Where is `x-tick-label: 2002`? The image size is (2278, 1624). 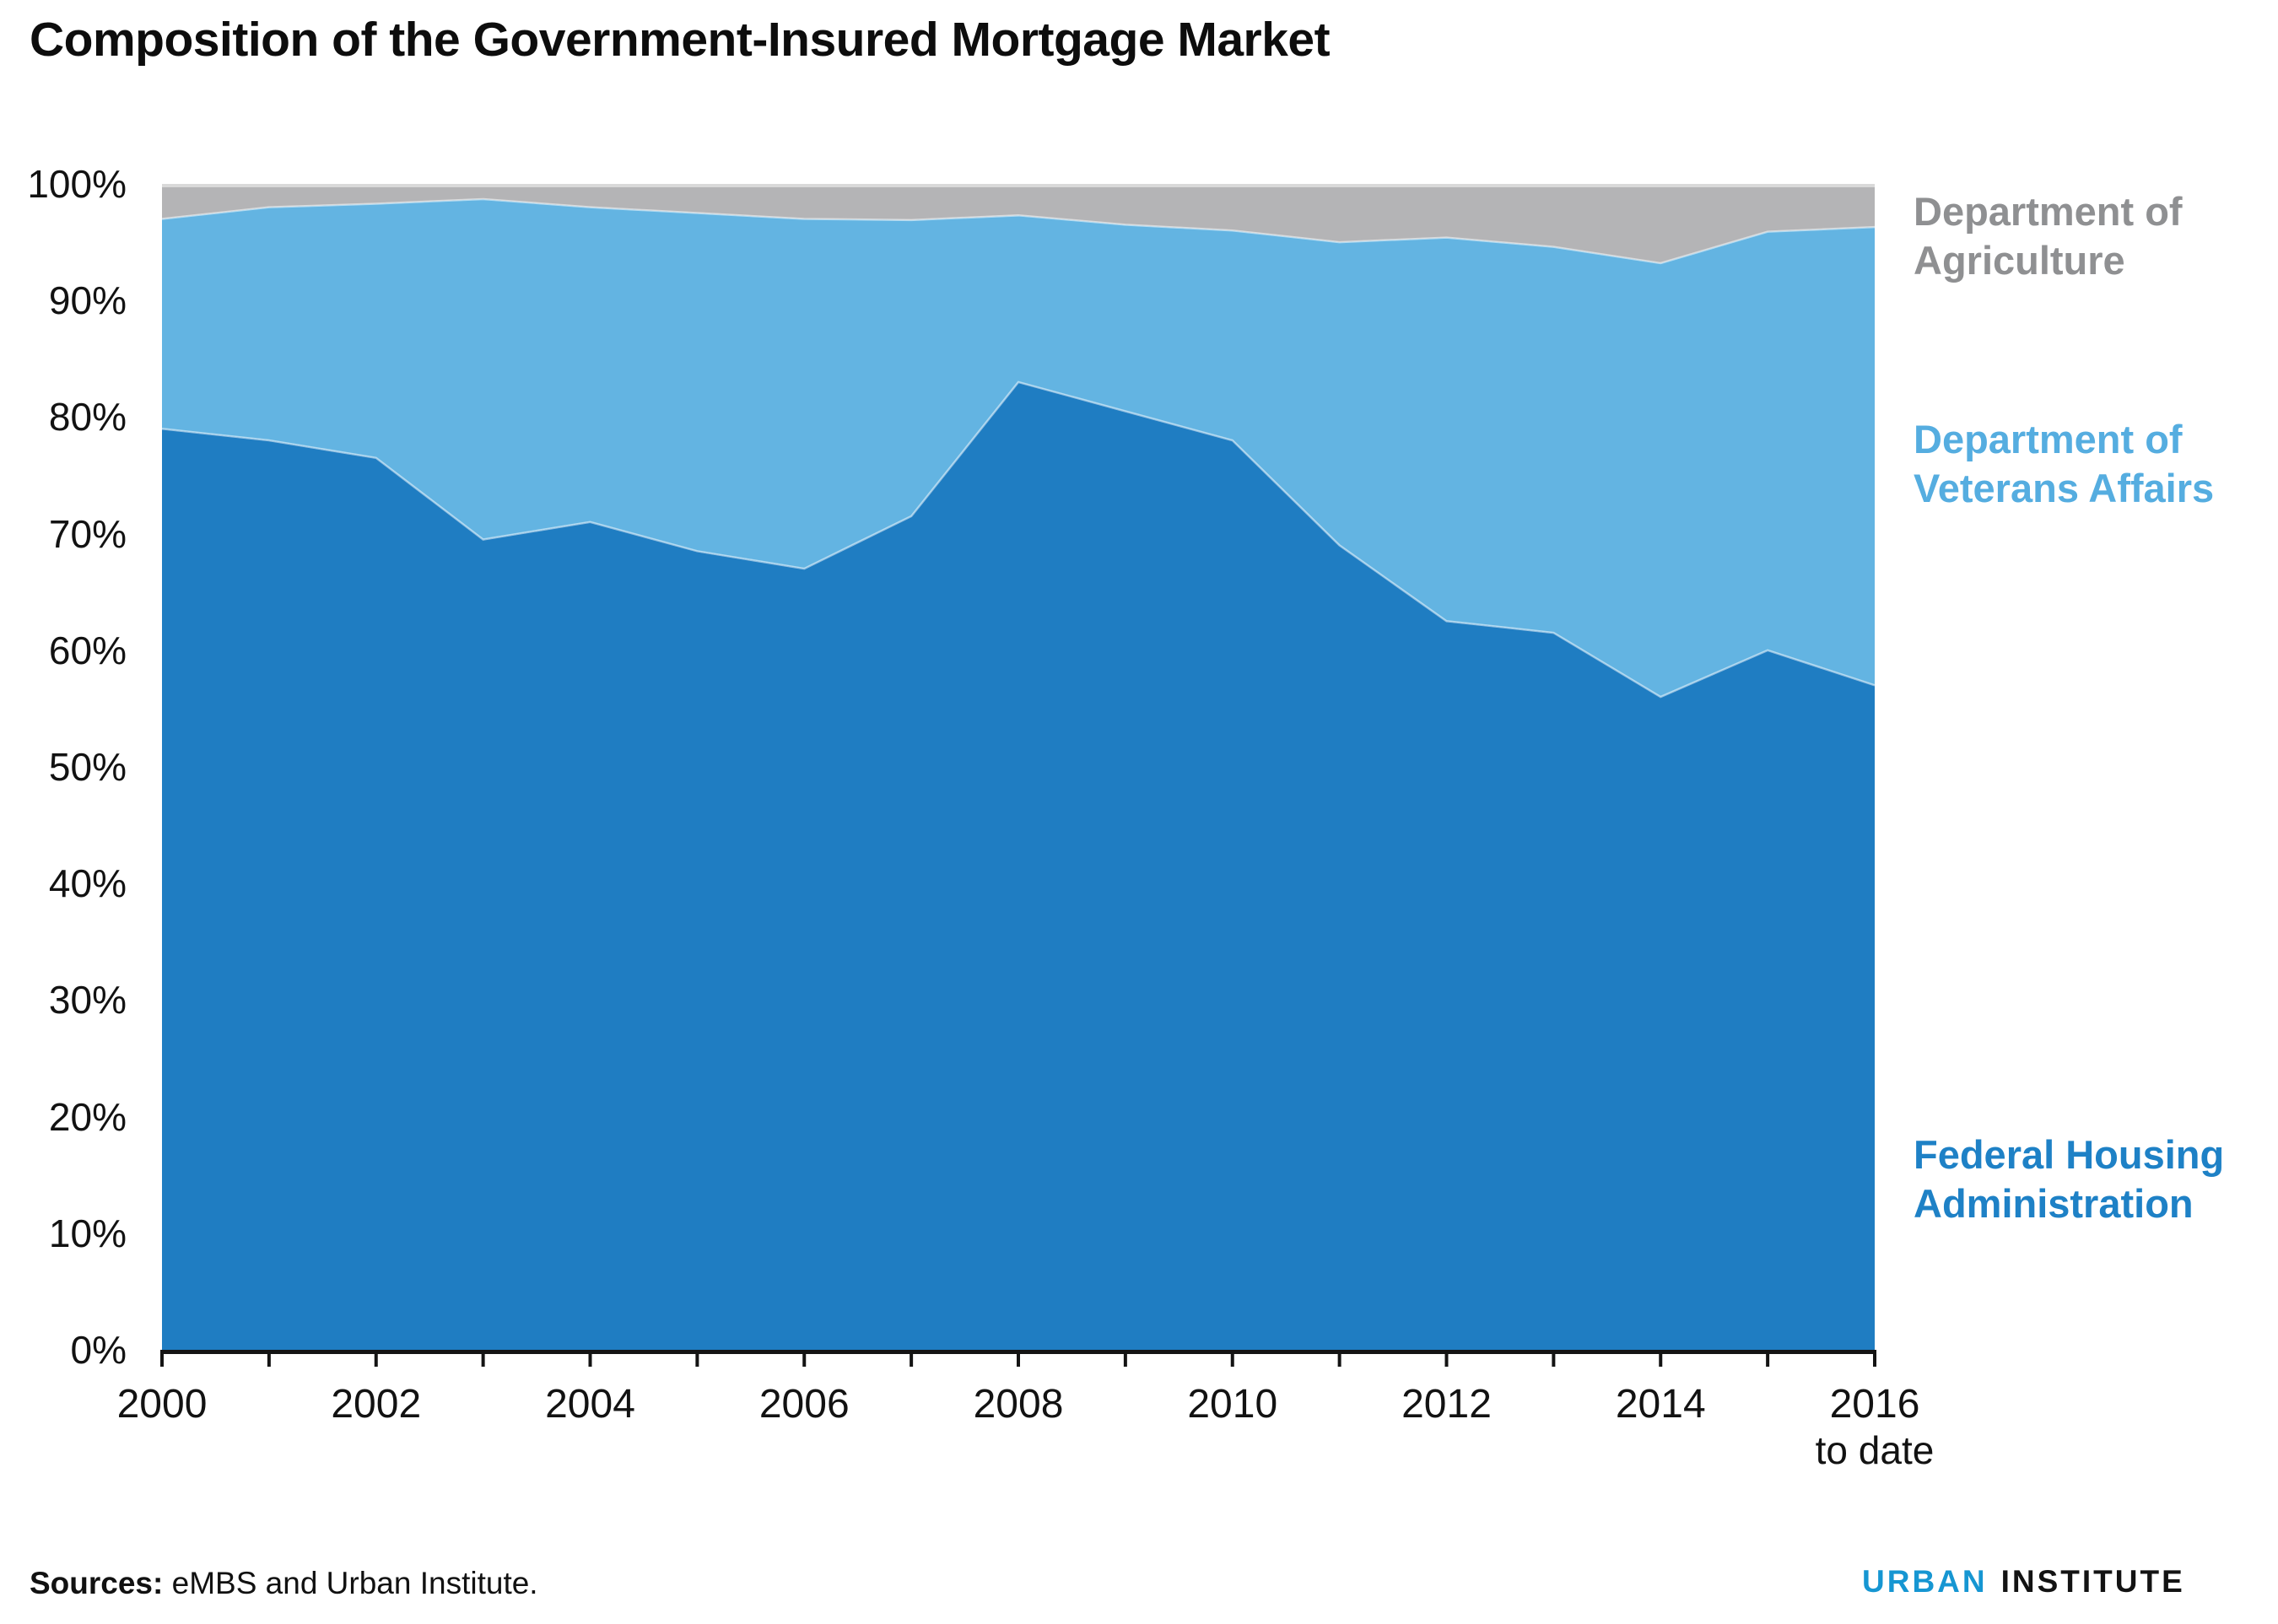
x-tick-label: 2002 is located at coordinates (377, 1404).